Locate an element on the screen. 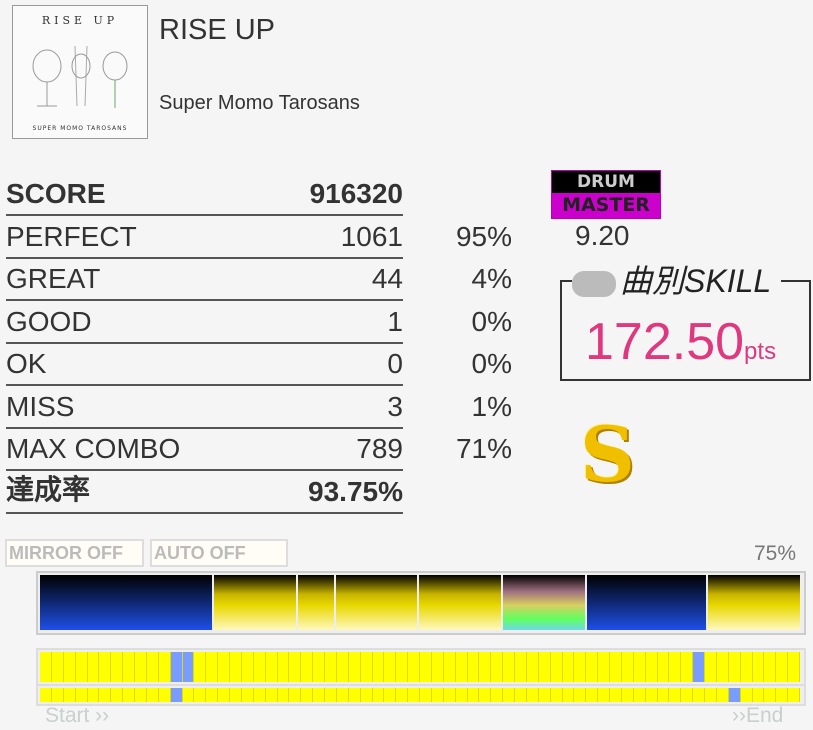  stat-percent: 0% is located at coordinates (491, 363).